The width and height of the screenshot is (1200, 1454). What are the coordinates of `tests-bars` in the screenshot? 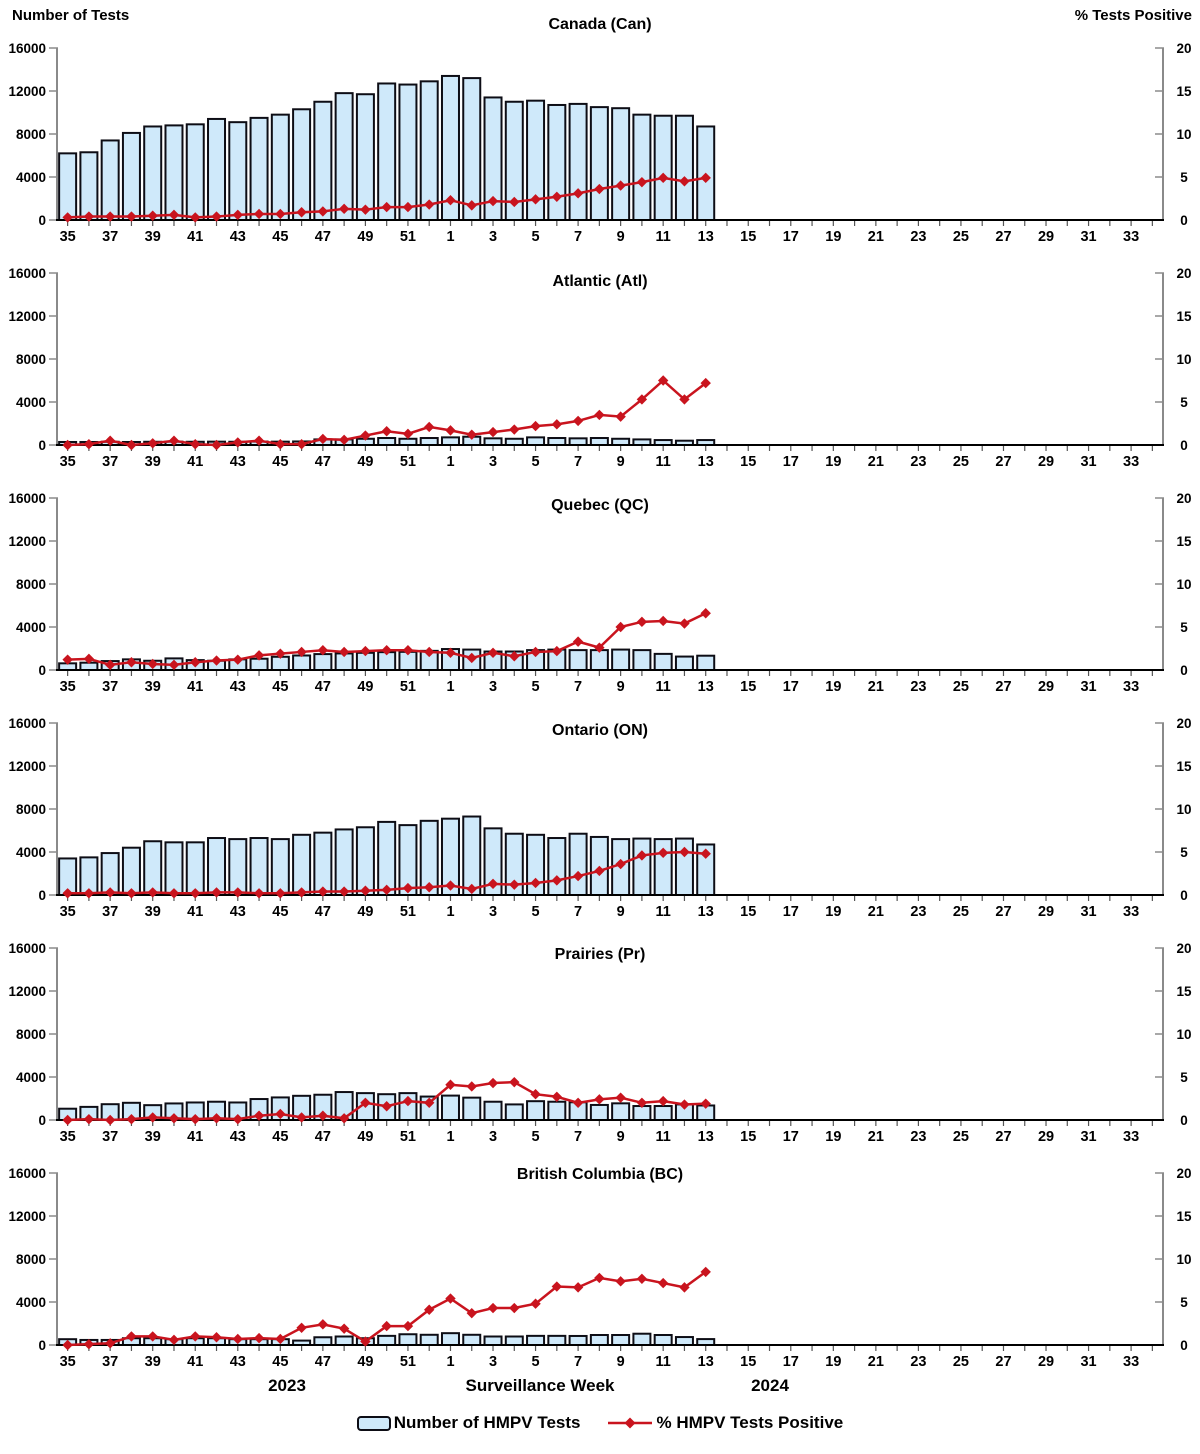 It's located at (387, 1339).